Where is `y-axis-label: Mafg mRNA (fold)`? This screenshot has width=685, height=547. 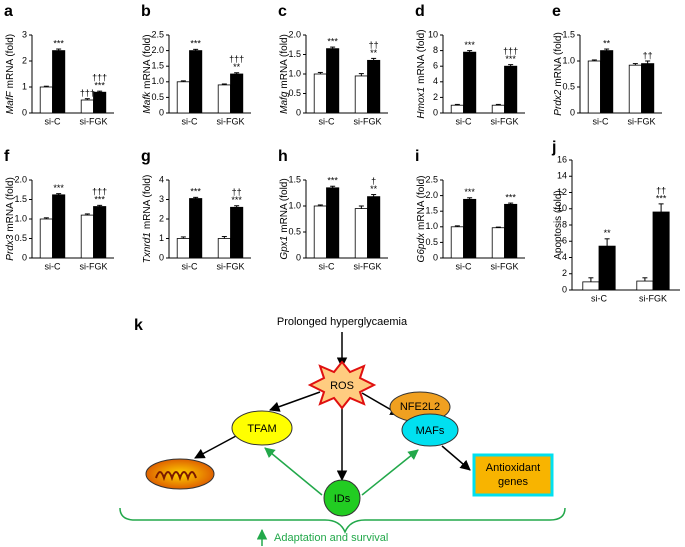
y-axis-label: Mafg mRNA (fold) is located at coordinates (284, 74).